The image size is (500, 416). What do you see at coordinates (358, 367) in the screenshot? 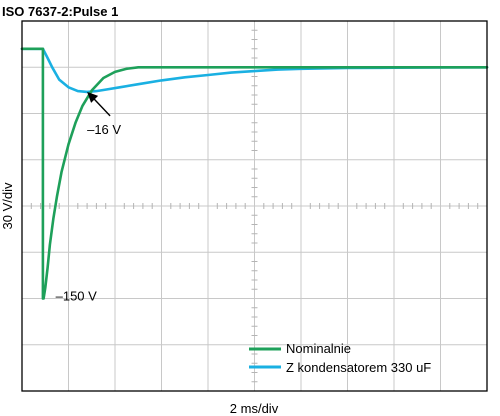
I see `legend-label-kondensator: Z kondensatorem 330 uF` at bounding box center [358, 367].